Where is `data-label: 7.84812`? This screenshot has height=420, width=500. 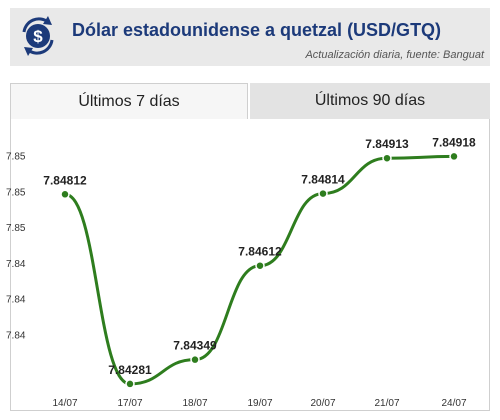 data-label: 7.84812 is located at coordinates (65, 180).